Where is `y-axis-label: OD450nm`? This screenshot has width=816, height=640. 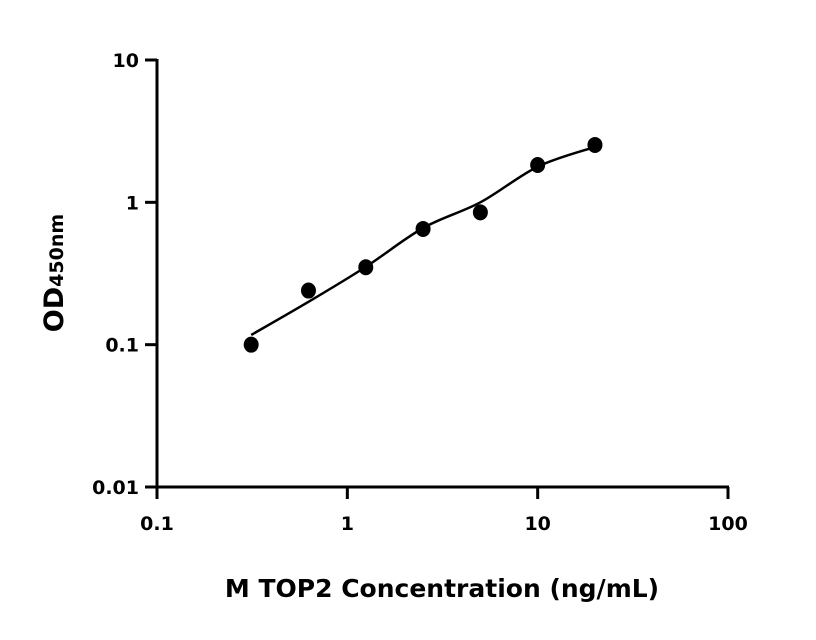 y-axis-label: OD450nm is located at coordinates (54, 273).